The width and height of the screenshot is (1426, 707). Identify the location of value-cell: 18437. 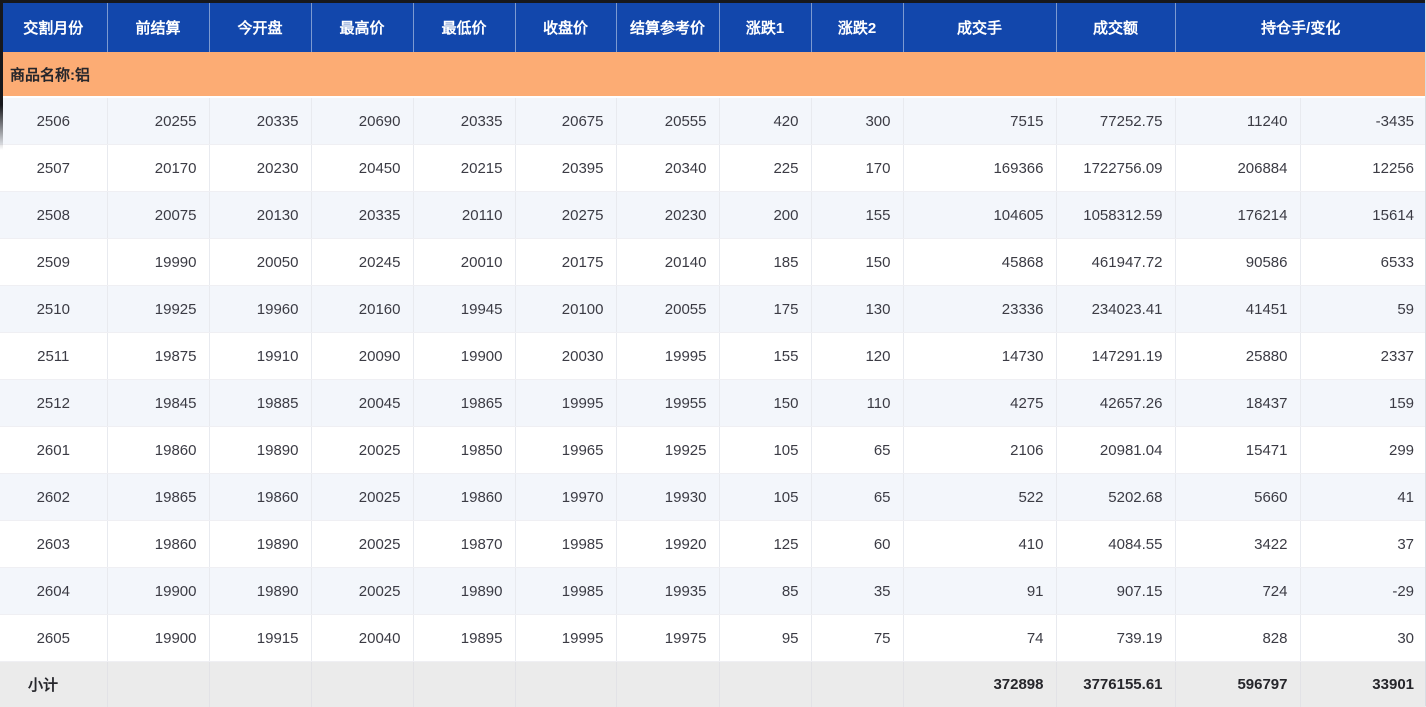
(1237, 403).